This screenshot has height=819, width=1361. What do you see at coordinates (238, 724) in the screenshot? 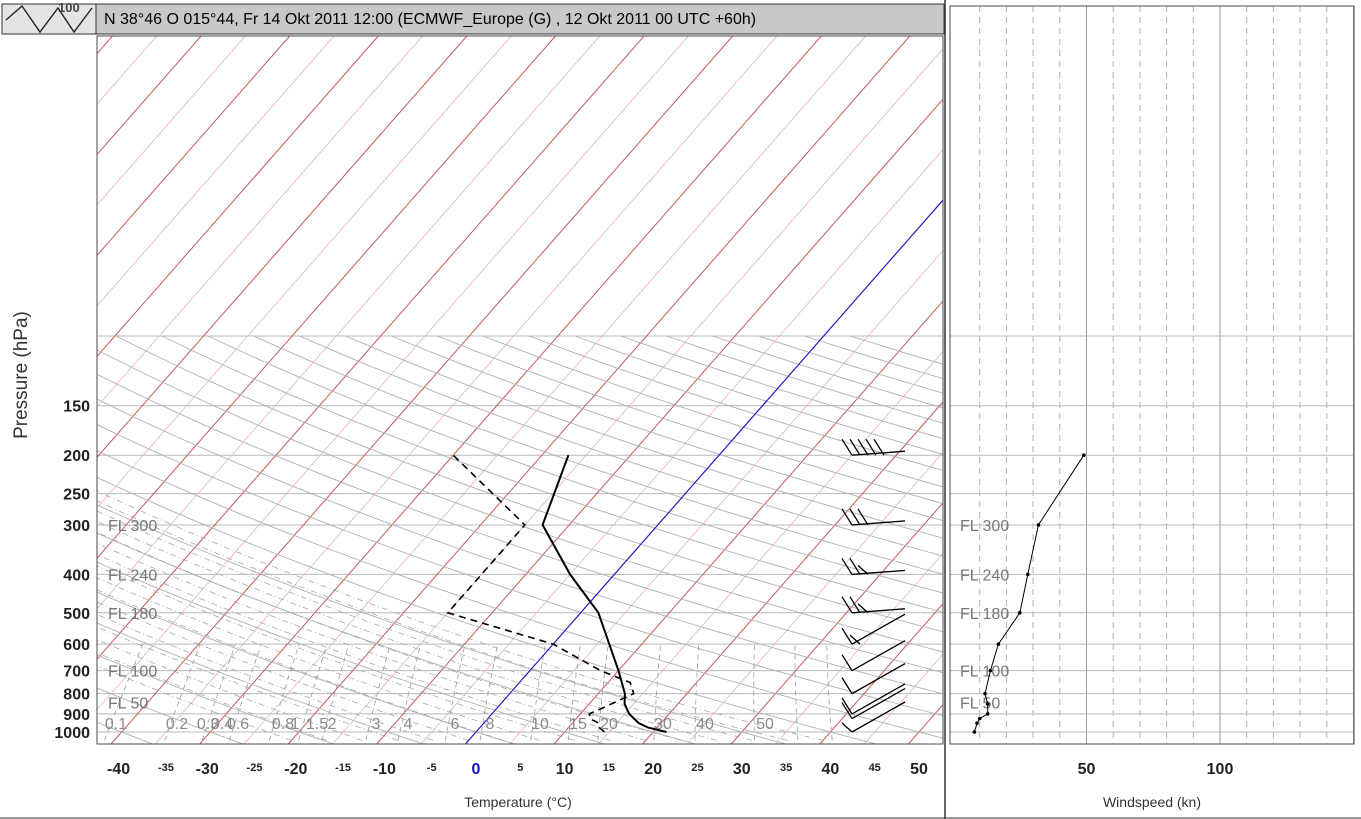
I see `mixing-ratio-label: 0.6` at bounding box center [238, 724].